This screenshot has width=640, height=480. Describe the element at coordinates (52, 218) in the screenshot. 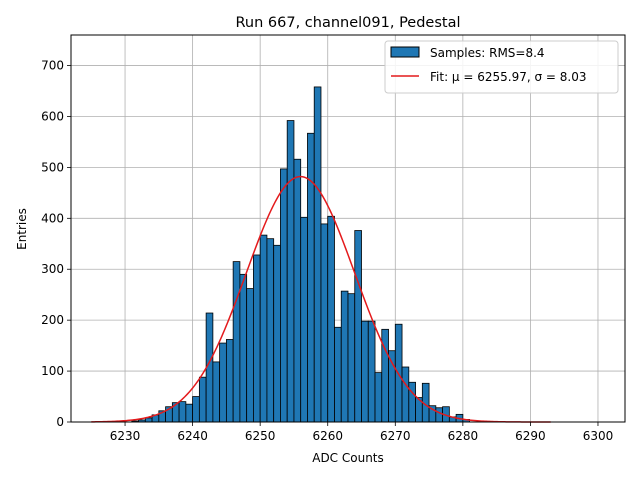

I see `y-tick-label: 400` at that location.